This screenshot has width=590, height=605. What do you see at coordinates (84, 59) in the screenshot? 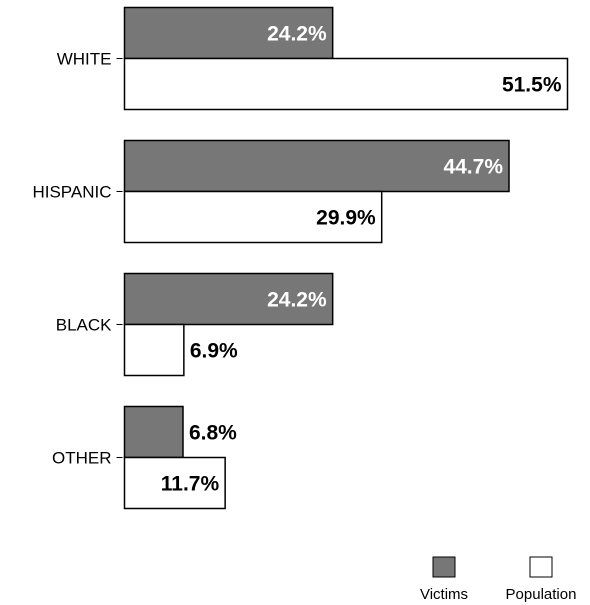
I see `category-label-white: WHITE` at bounding box center [84, 59].